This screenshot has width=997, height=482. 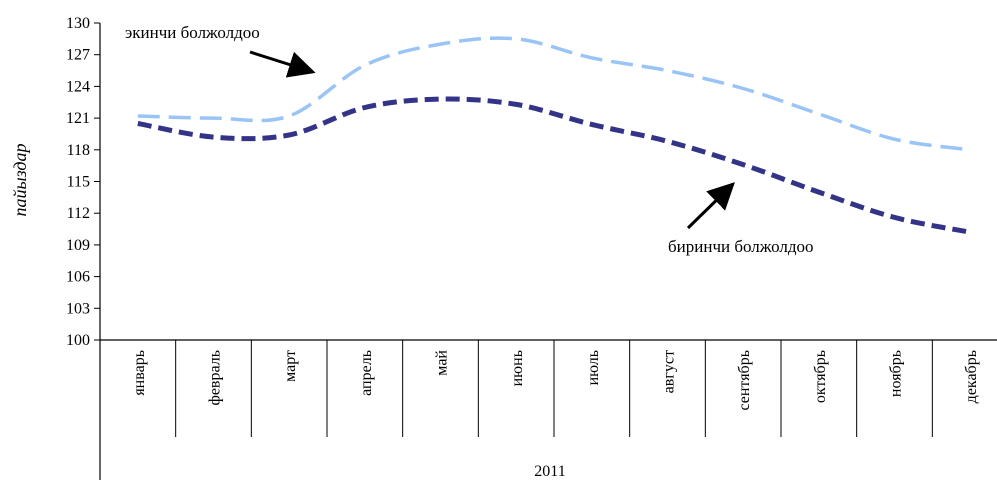 What do you see at coordinates (192, 32) in the screenshot?
I see `series-label-second: экинчи болжолдоо` at bounding box center [192, 32].